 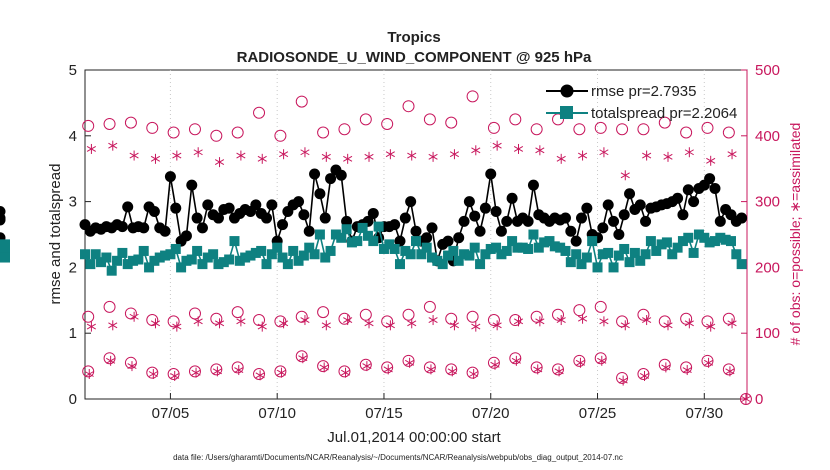 What do you see at coordinates (384, 413) in the screenshot?
I see `x-tick-label: 07/15` at bounding box center [384, 413].